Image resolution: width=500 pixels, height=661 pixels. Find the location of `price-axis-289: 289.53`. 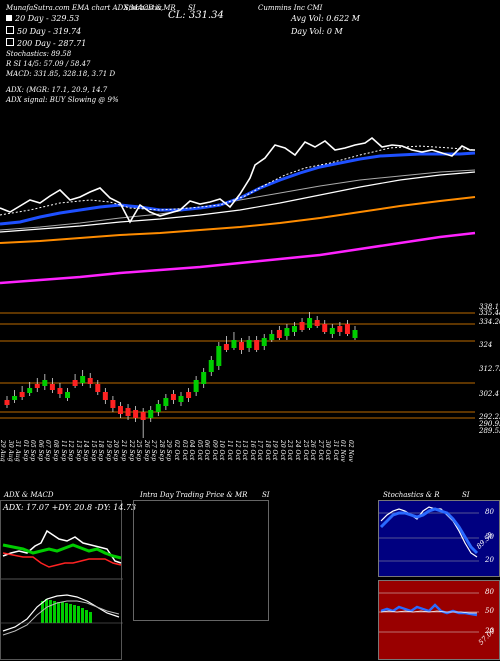

price-axis-289: 289.53 is located at coordinates (489, 431).